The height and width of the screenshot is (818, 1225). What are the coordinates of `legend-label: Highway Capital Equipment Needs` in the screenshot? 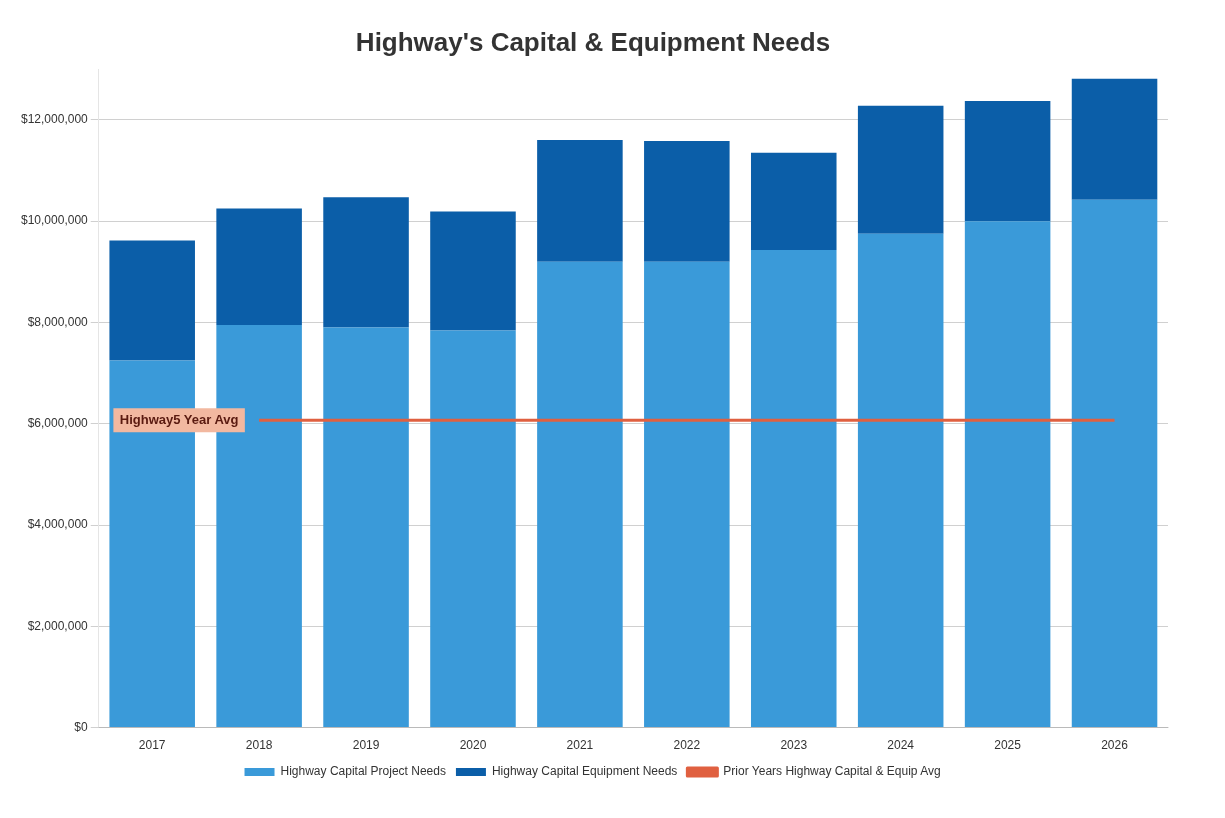 It's located at (584, 771).